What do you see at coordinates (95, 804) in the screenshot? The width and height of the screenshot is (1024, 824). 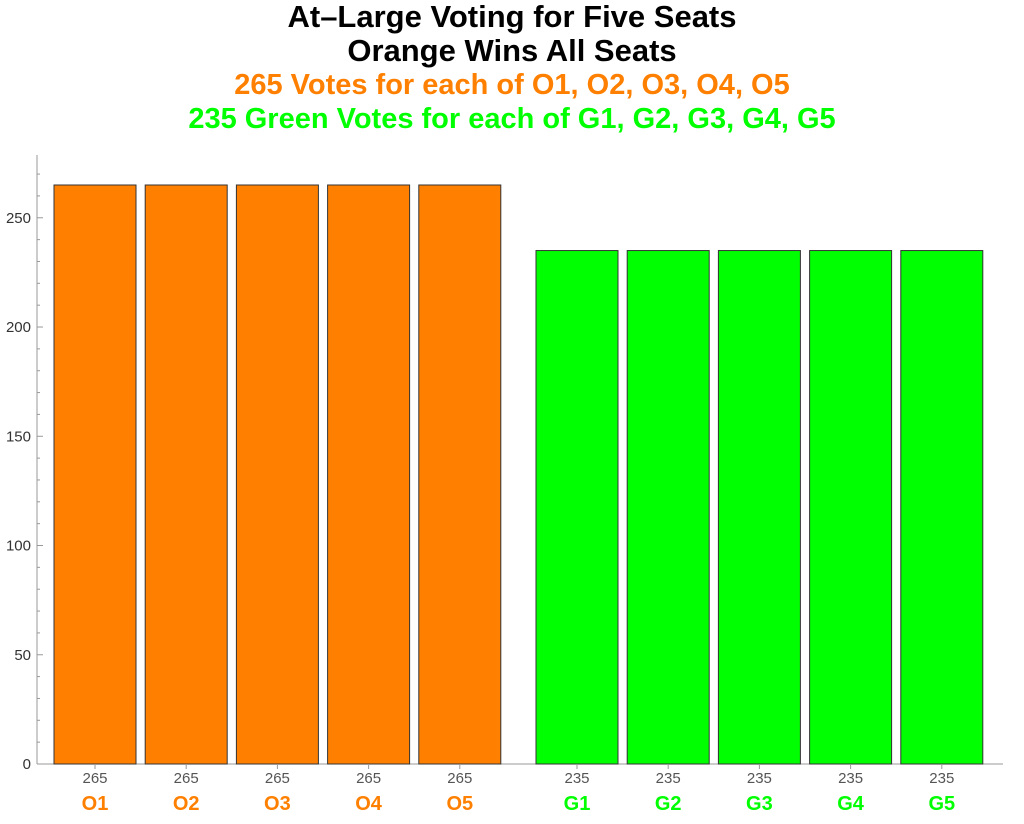 I see `category-label: O1` at bounding box center [95, 804].